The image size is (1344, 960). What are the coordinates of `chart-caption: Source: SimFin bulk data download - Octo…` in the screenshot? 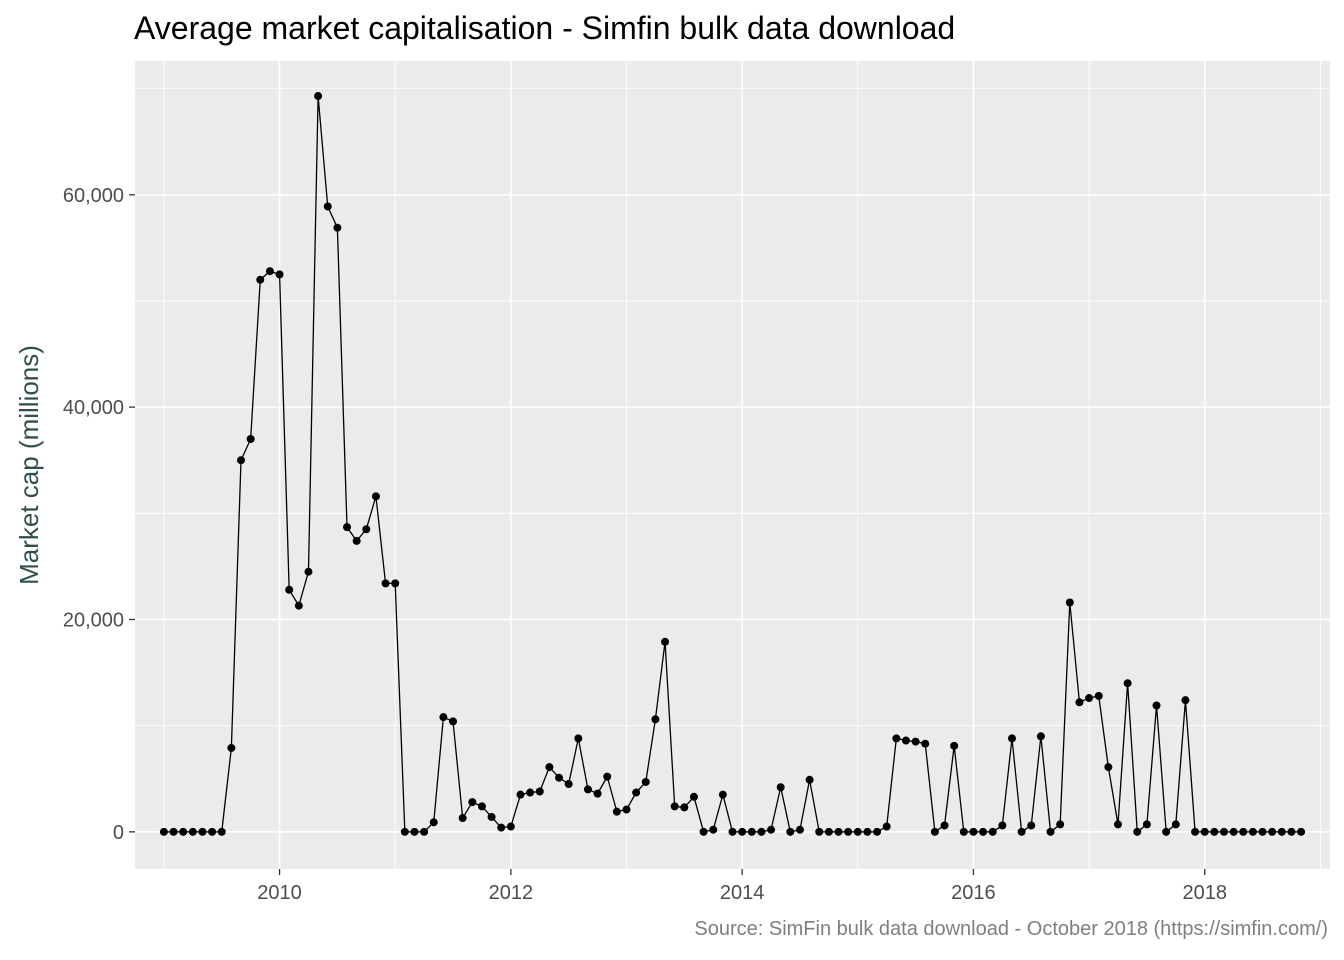 It's located at (1011, 929).